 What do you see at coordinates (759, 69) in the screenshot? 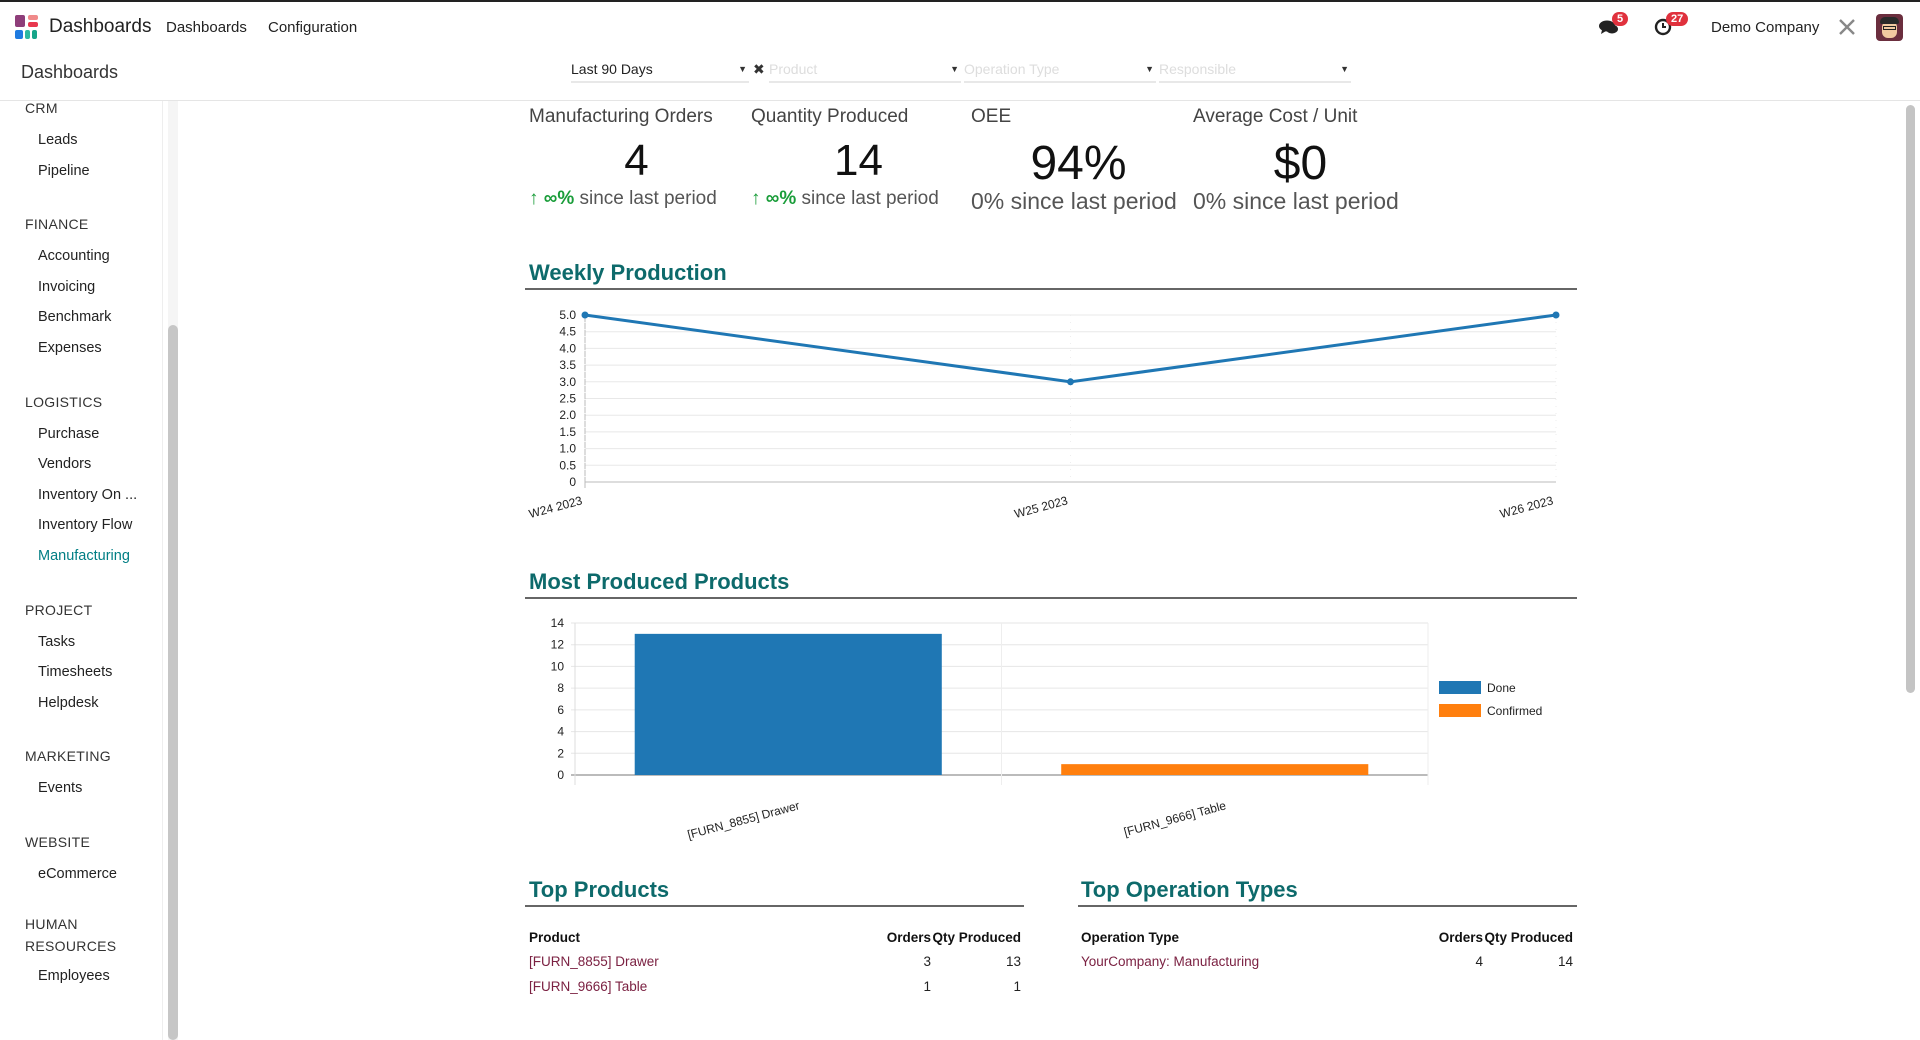
I see `clear-filter-icon: ✖` at bounding box center [759, 69].